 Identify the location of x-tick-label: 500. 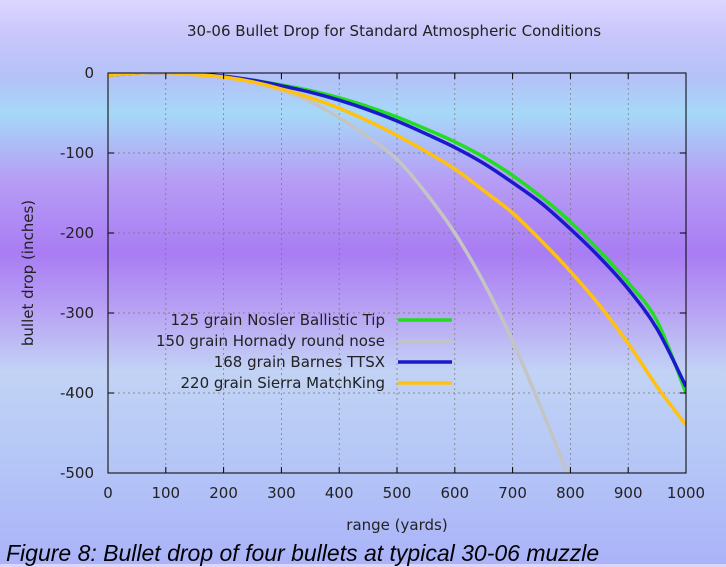
(397, 493).